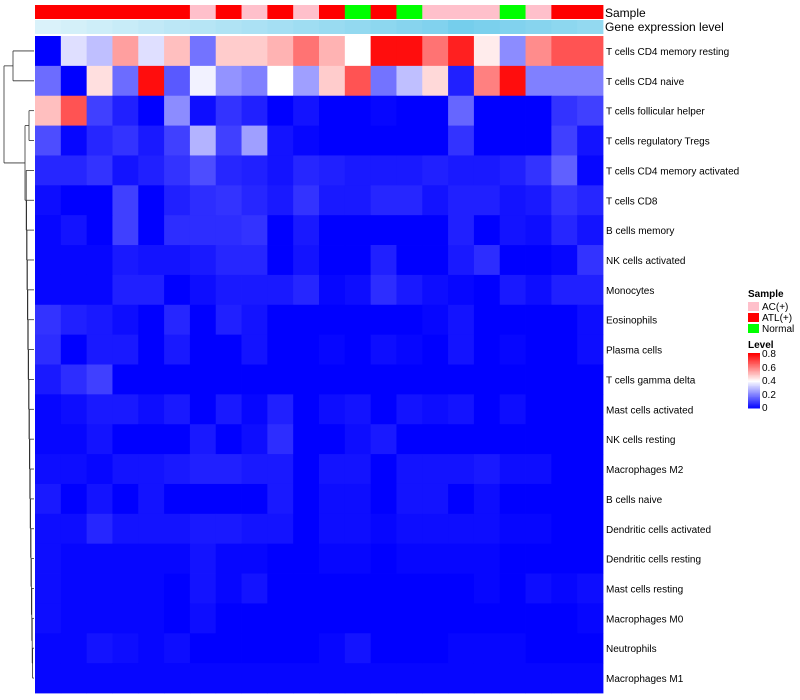 The image size is (800, 700). I want to click on row-label: T cells gamma delta, so click(651, 380).